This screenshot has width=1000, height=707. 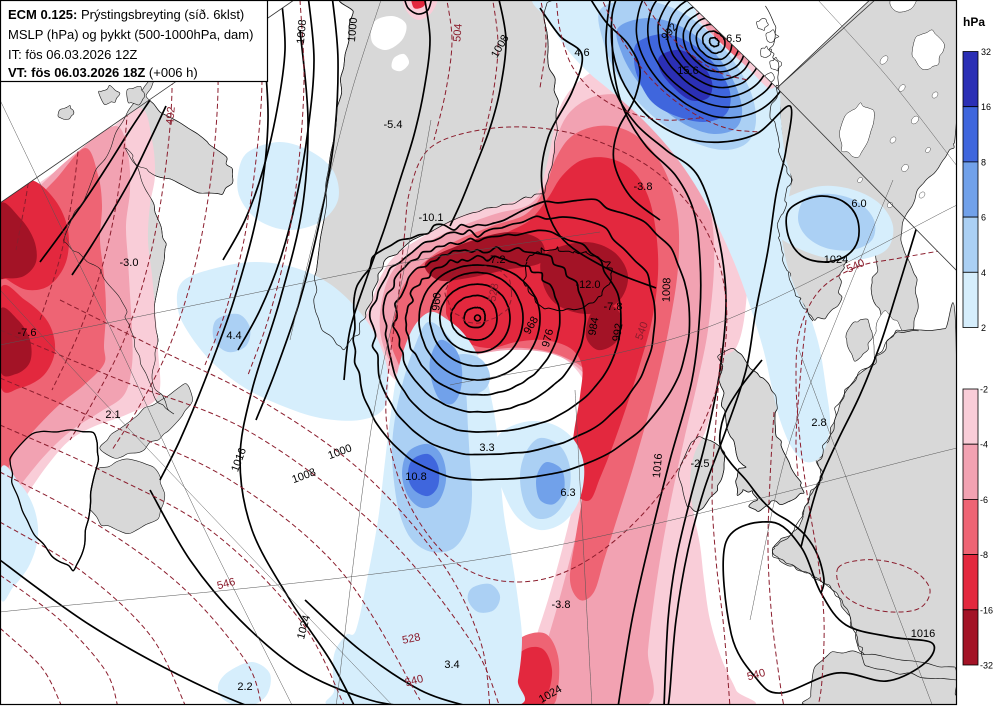 I want to click on svg-text: -6.5, so click(x=732, y=39).